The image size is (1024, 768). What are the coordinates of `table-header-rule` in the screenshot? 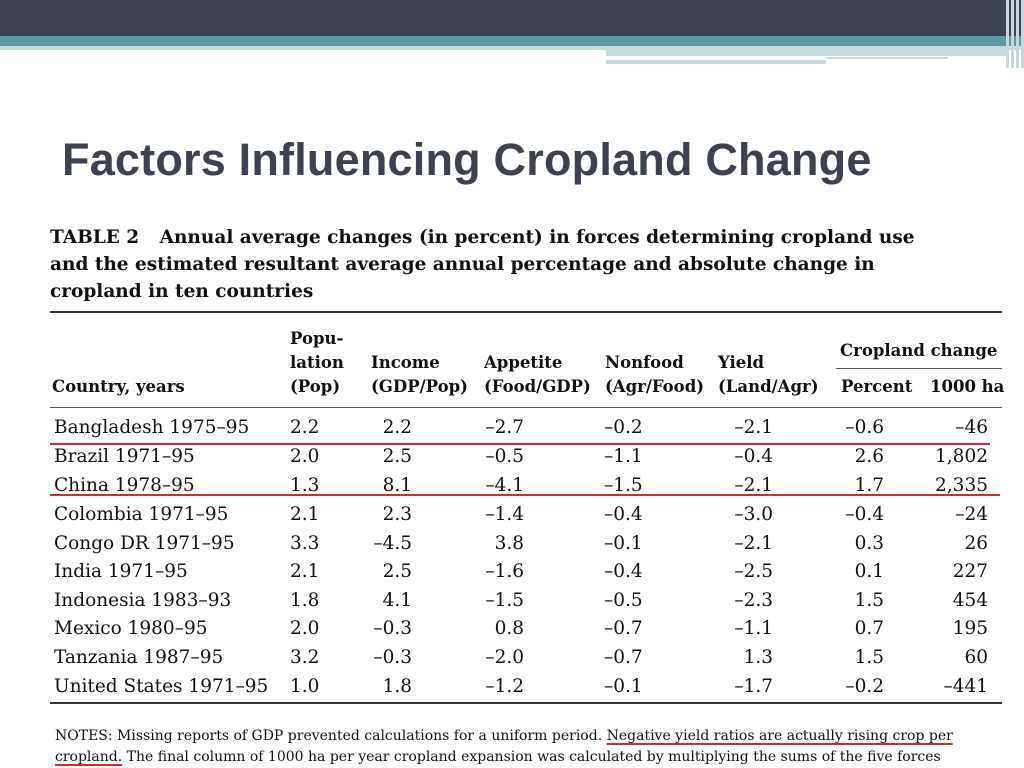 It's located at (526, 407).